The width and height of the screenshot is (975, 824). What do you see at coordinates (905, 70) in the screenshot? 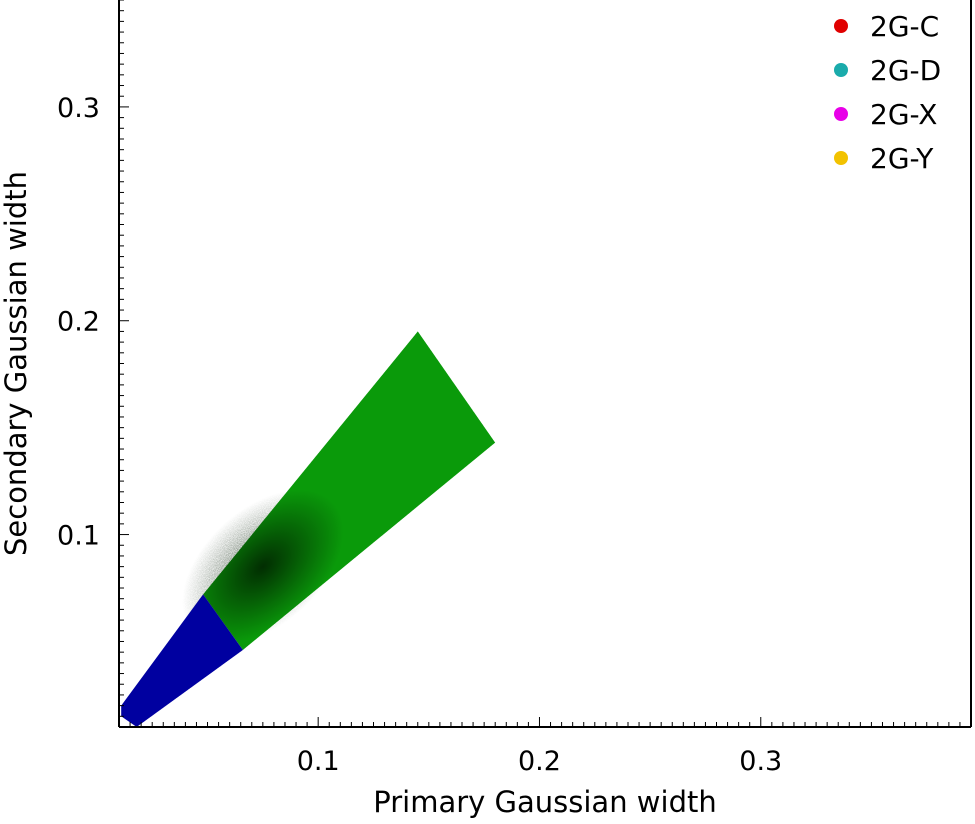
I see `legend-label: 2G-D` at bounding box center [905, 70].